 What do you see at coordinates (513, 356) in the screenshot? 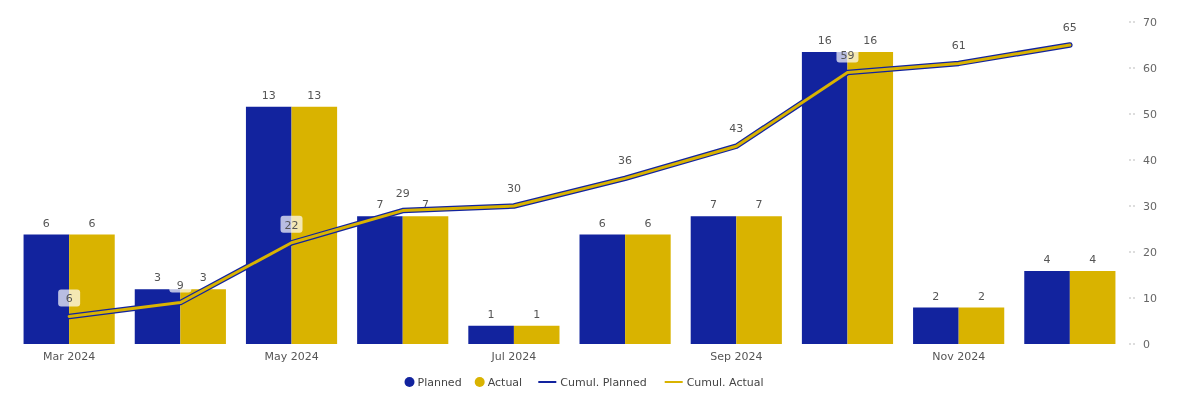
I see `x-tick-label: Jul 2024` at bounding box center [513, 356].